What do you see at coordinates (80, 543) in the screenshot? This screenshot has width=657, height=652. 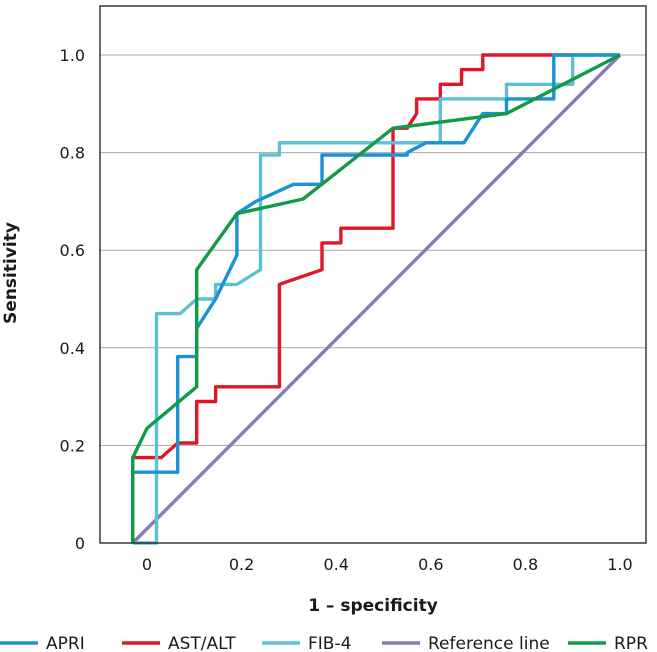 I see `y-tick-label: 0` at bounding box center [80, 543].